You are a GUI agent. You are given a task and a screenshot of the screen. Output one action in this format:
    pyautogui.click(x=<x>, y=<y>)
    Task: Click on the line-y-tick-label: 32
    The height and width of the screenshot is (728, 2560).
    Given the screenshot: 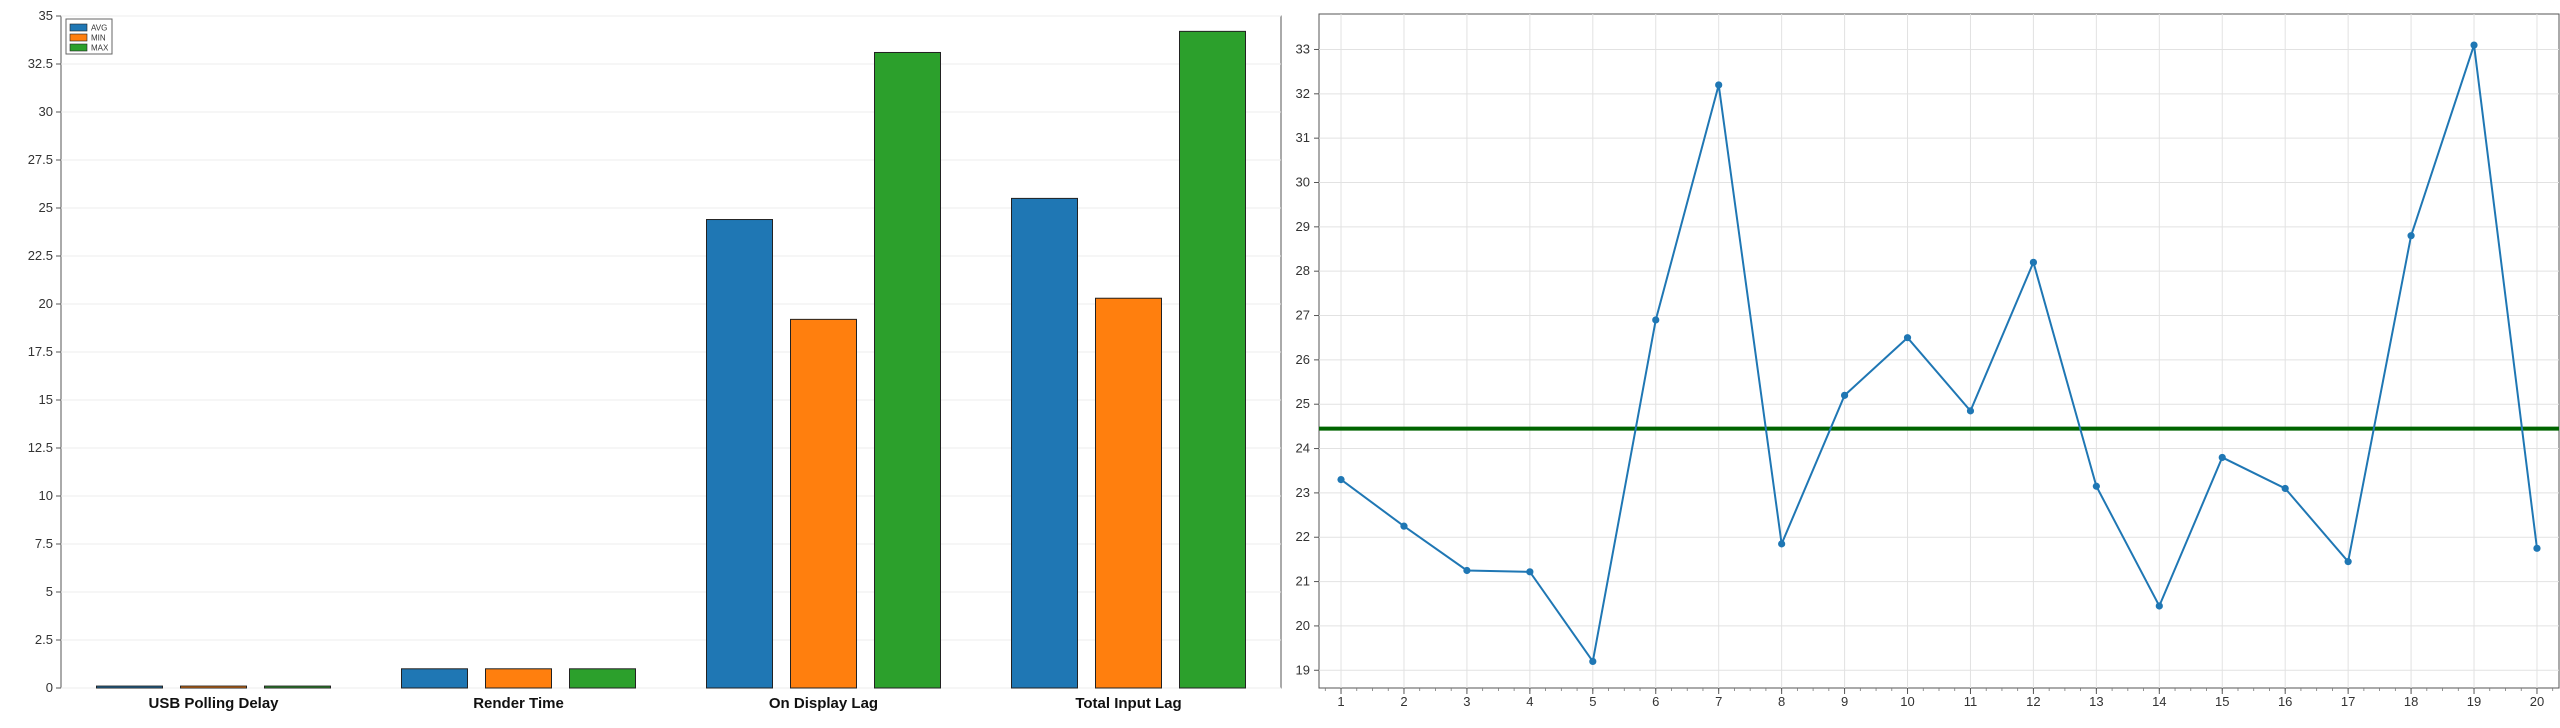 What is the action you would take?
    pyautogui.click(x=1303, y=93)
    